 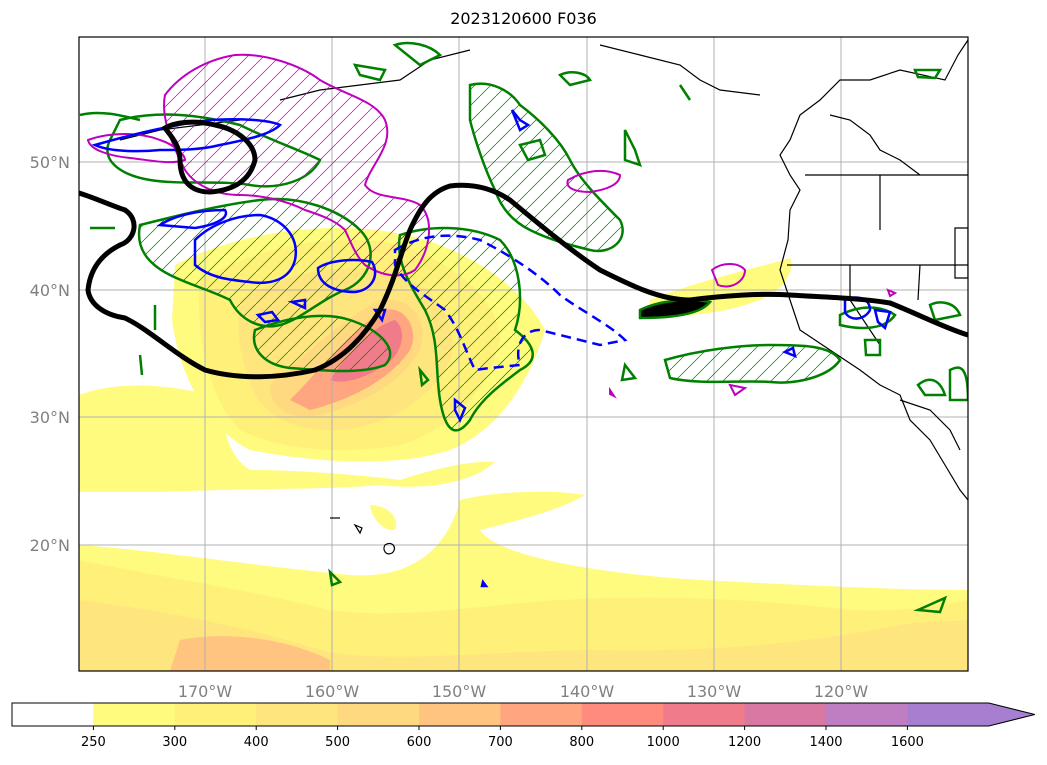 What do you see at coordinates (93, 742) in the screenshot?
I see `colorbar-tick-label: 250` at bounding box center [93, 742].